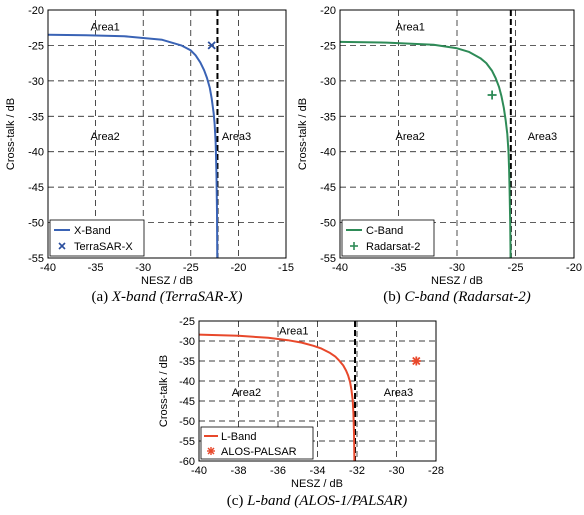  I want to click on chart-c-xtick-0: -40, so click(199, 471).